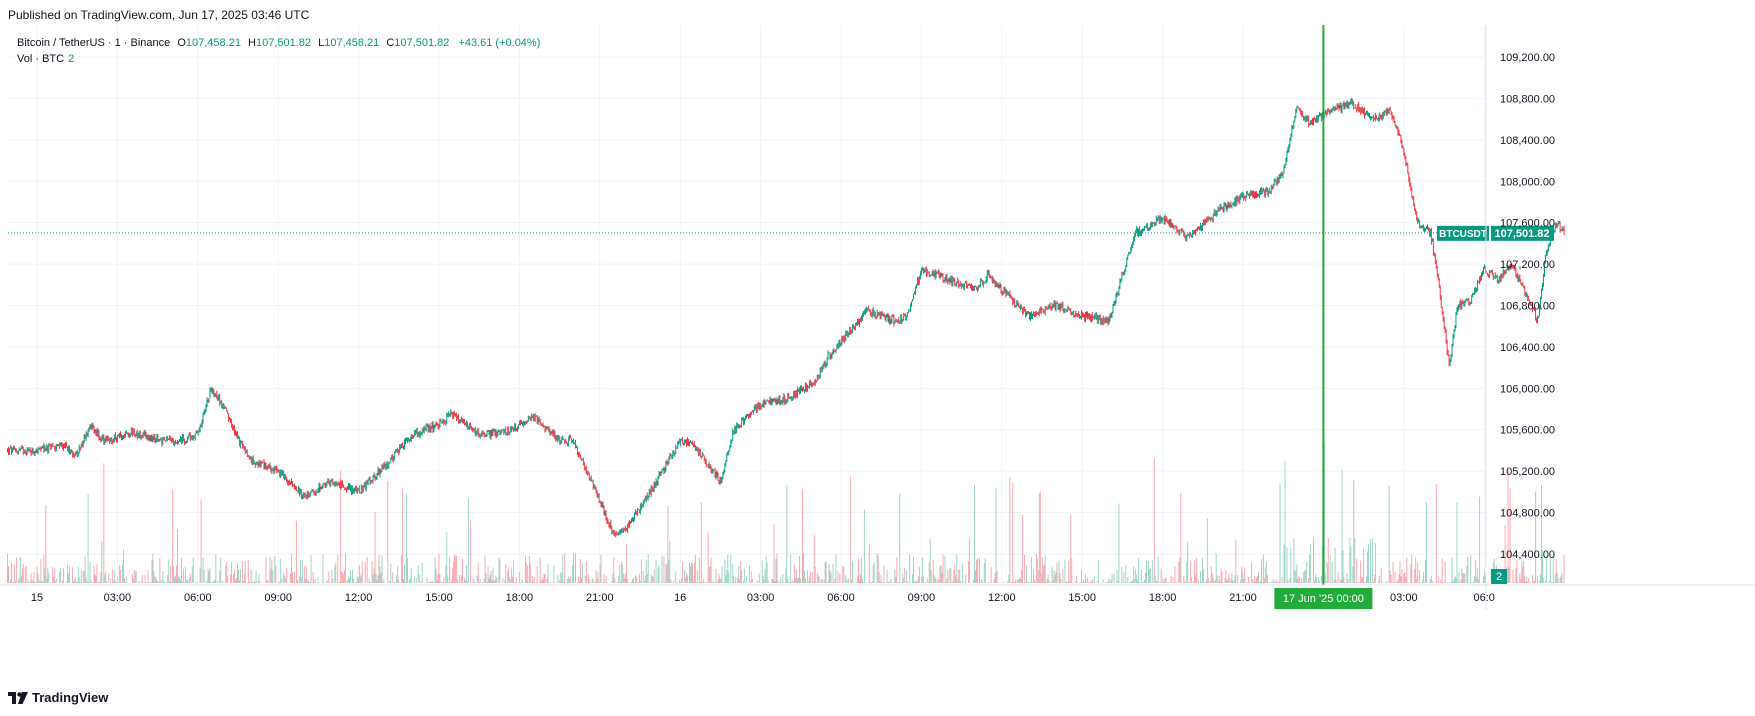 Image resolution: width=1755 pixels, height=716 pixels. I want to click on legend-low-label: L, so click(321, 43).